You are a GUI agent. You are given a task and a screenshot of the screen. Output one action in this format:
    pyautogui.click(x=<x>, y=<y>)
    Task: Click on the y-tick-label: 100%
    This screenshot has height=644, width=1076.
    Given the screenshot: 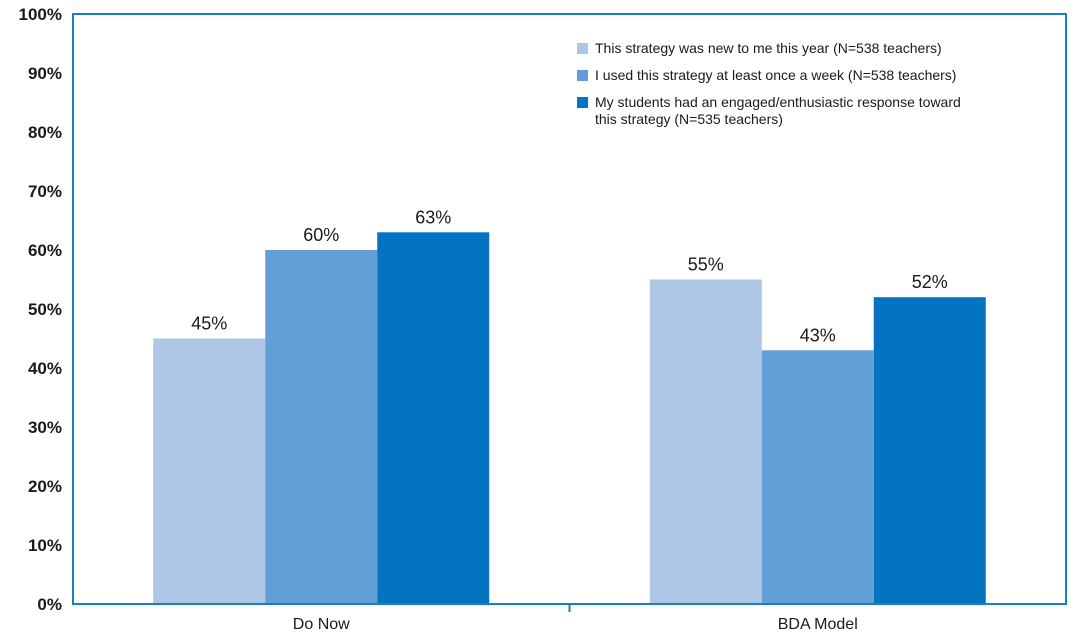 What is the action you would take?
    pyautogui.click(x=40, y=14)
    